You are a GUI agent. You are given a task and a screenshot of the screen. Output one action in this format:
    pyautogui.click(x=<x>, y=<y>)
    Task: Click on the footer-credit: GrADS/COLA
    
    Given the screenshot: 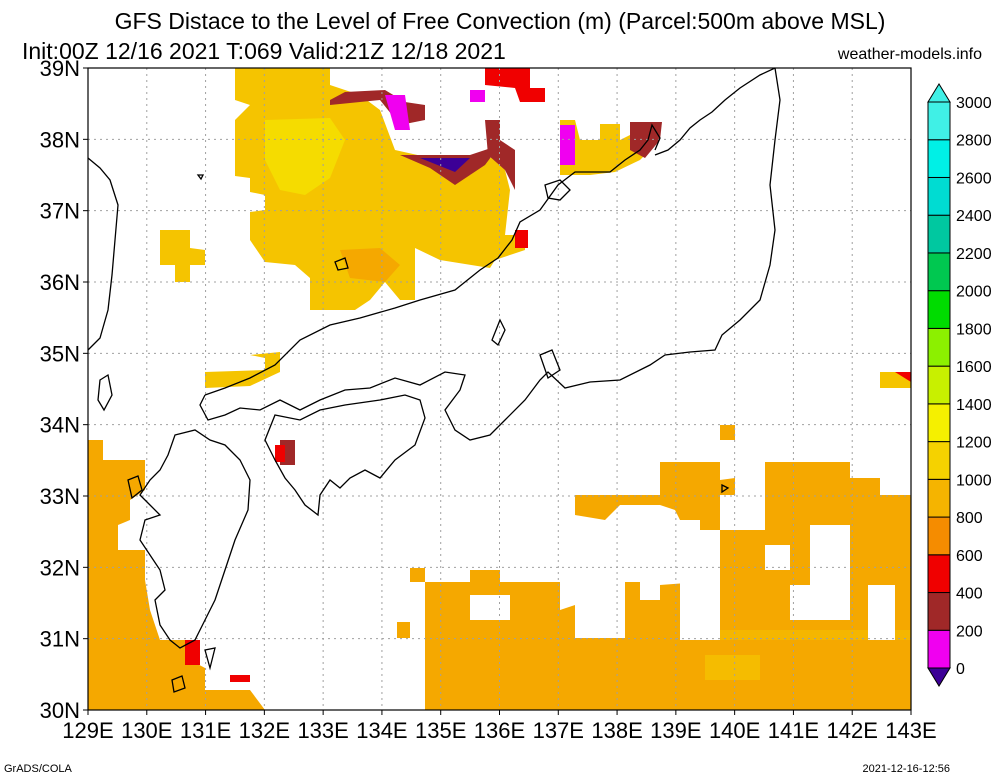 What is the action you would take?
    pyautogui.click(x=38, y=769)
    